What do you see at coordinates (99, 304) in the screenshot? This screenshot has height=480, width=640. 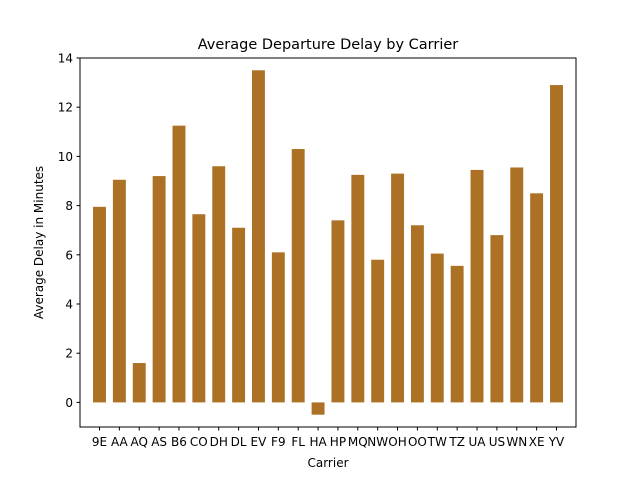 I see `bar-9E` at bounding box center [99, 304].